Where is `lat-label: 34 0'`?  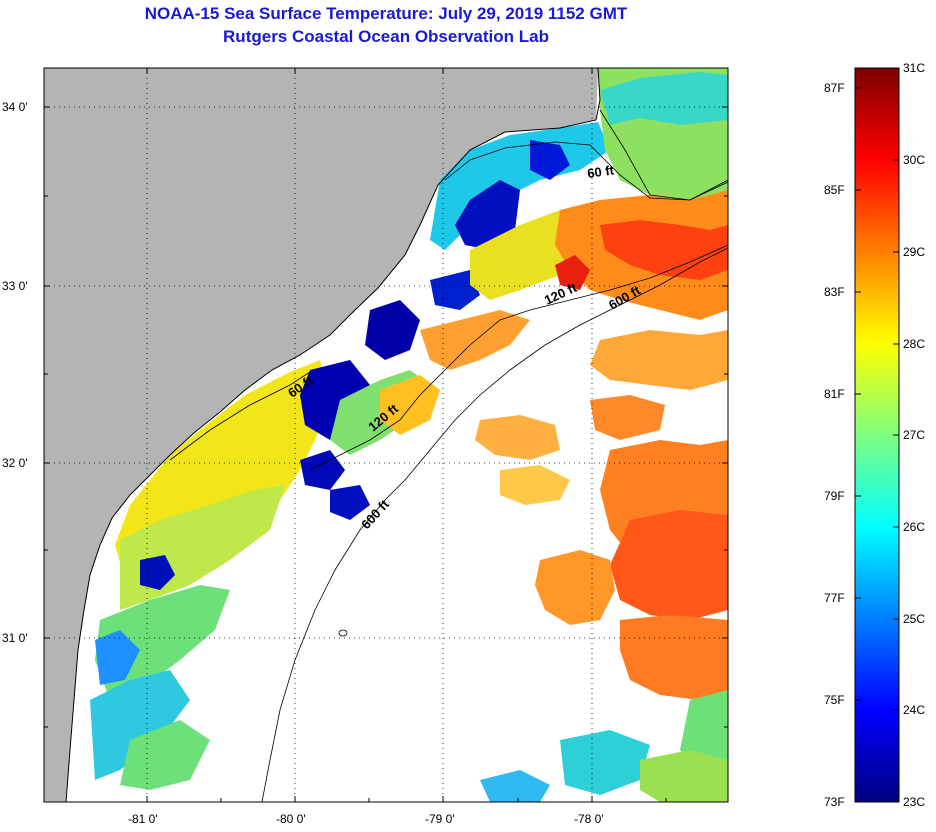
lat-label: 34 0' is located at coordinates (15, 107).